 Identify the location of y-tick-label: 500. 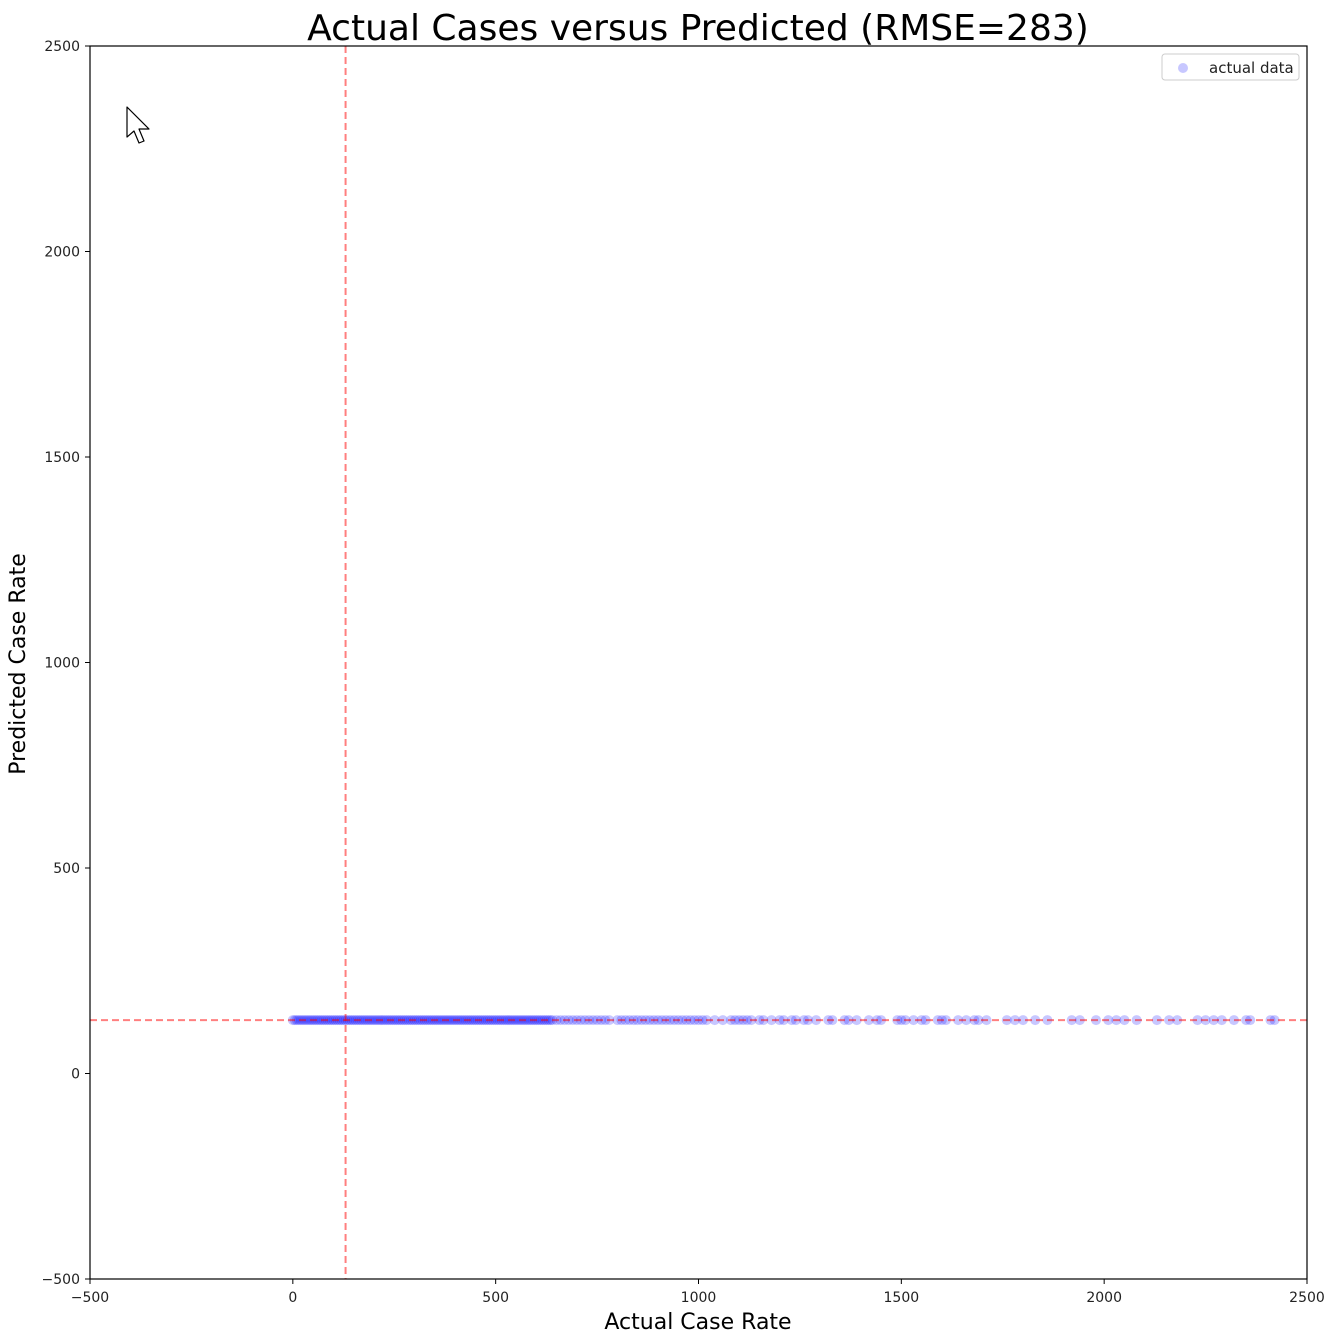
(66, 869).